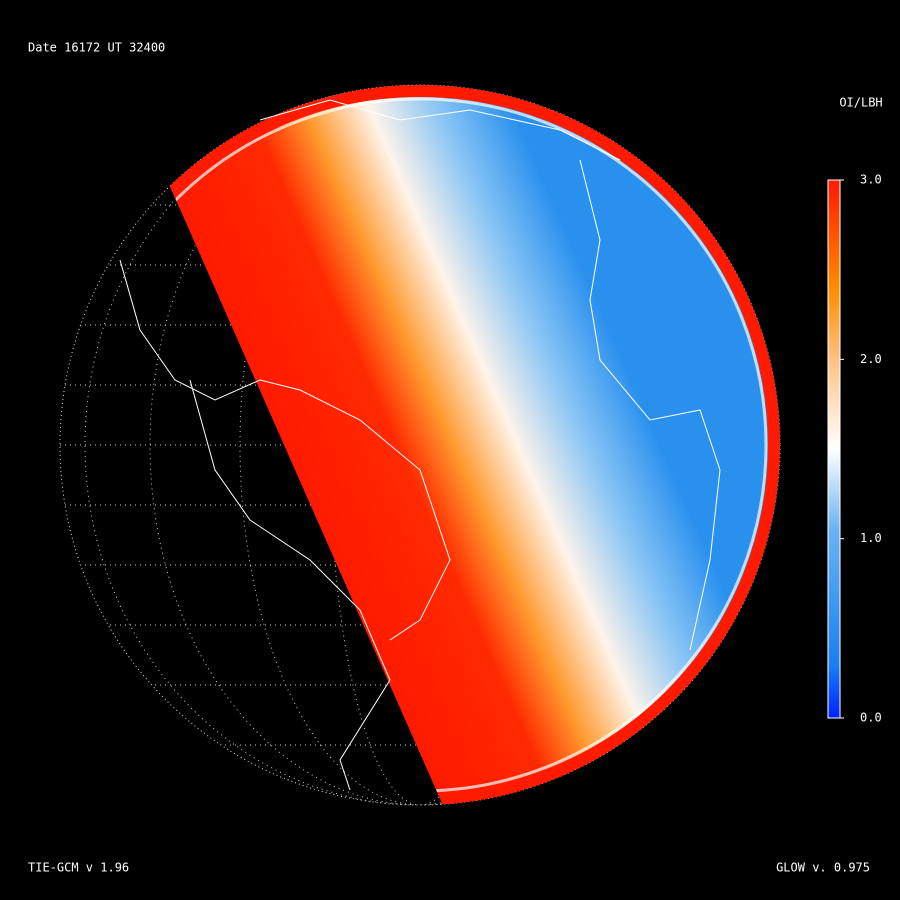 The width and height of the screenshot is (900, 900). I want to click on header-title: Date 16172 UT 32400, so click(96, 48).